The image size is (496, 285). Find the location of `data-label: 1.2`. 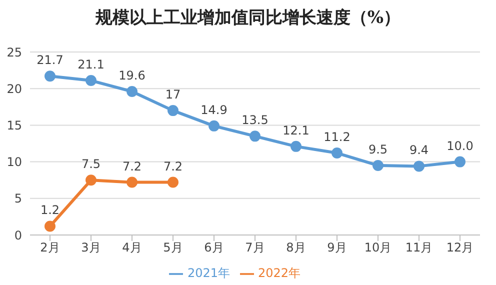

data-label: 1.2 is located at coordinates (50, 210).